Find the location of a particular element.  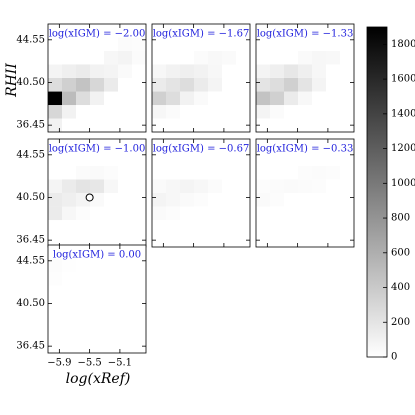

colorbar-tick-label: 400 is located at coordinates (400, 287).